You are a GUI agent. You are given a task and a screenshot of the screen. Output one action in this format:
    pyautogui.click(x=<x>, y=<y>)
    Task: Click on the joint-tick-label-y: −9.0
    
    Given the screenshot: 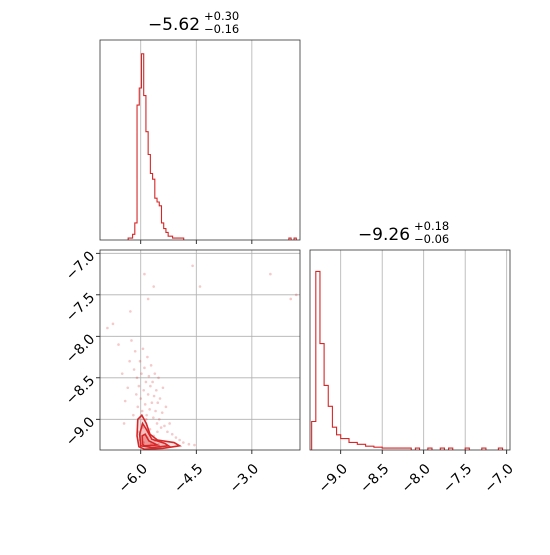 What is the action you would take?
    pyautogui.click(x=80, y=431)
    